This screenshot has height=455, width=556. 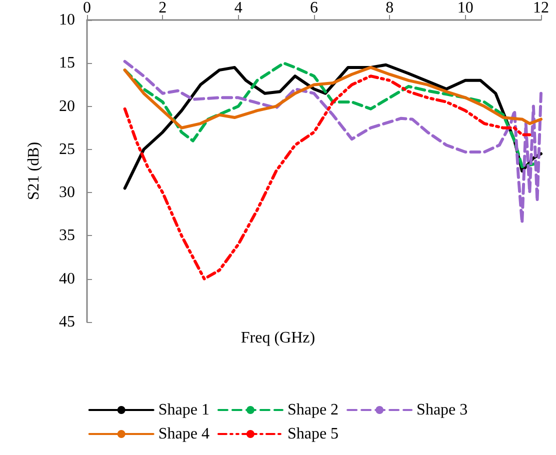 I want to click on x-tick-label: 4, so click(x=238, y=8).